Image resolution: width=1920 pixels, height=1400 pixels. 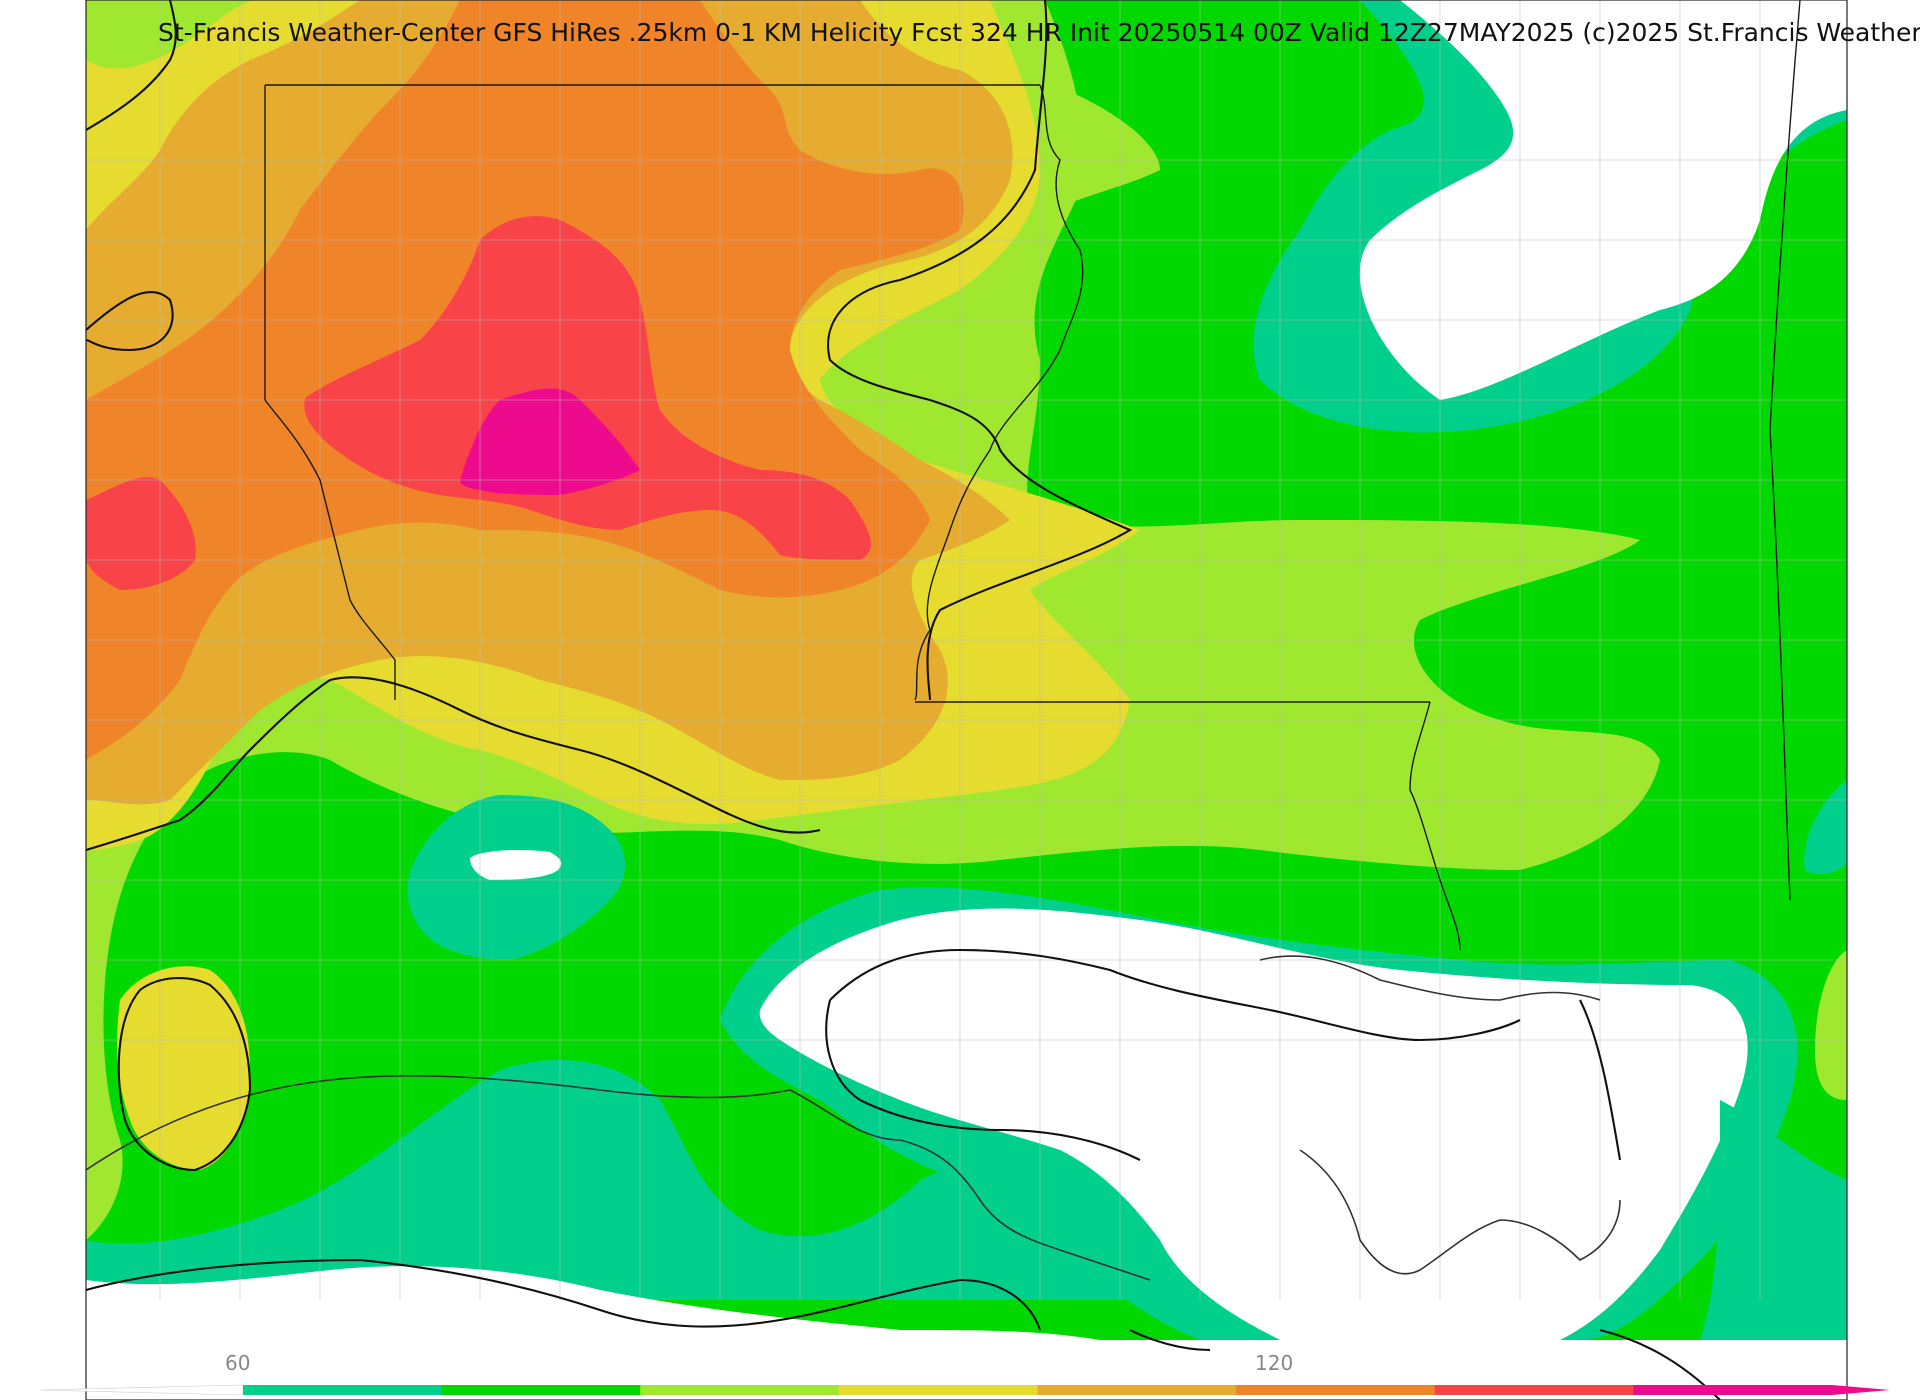 I want to click on fill-region-teal-south, so click(x=643, y=1180).